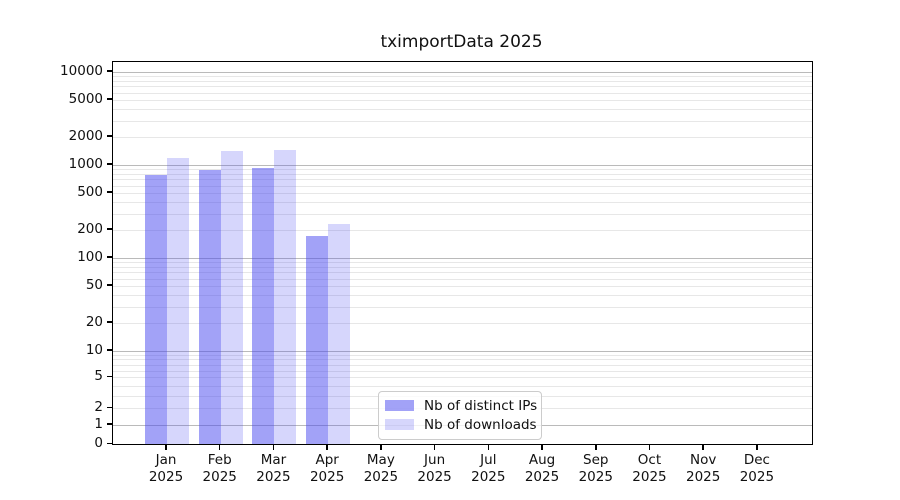  Describe the element at coordinates (94, 284) in the screenshot. I see `y-tick-label: 50` at that location.